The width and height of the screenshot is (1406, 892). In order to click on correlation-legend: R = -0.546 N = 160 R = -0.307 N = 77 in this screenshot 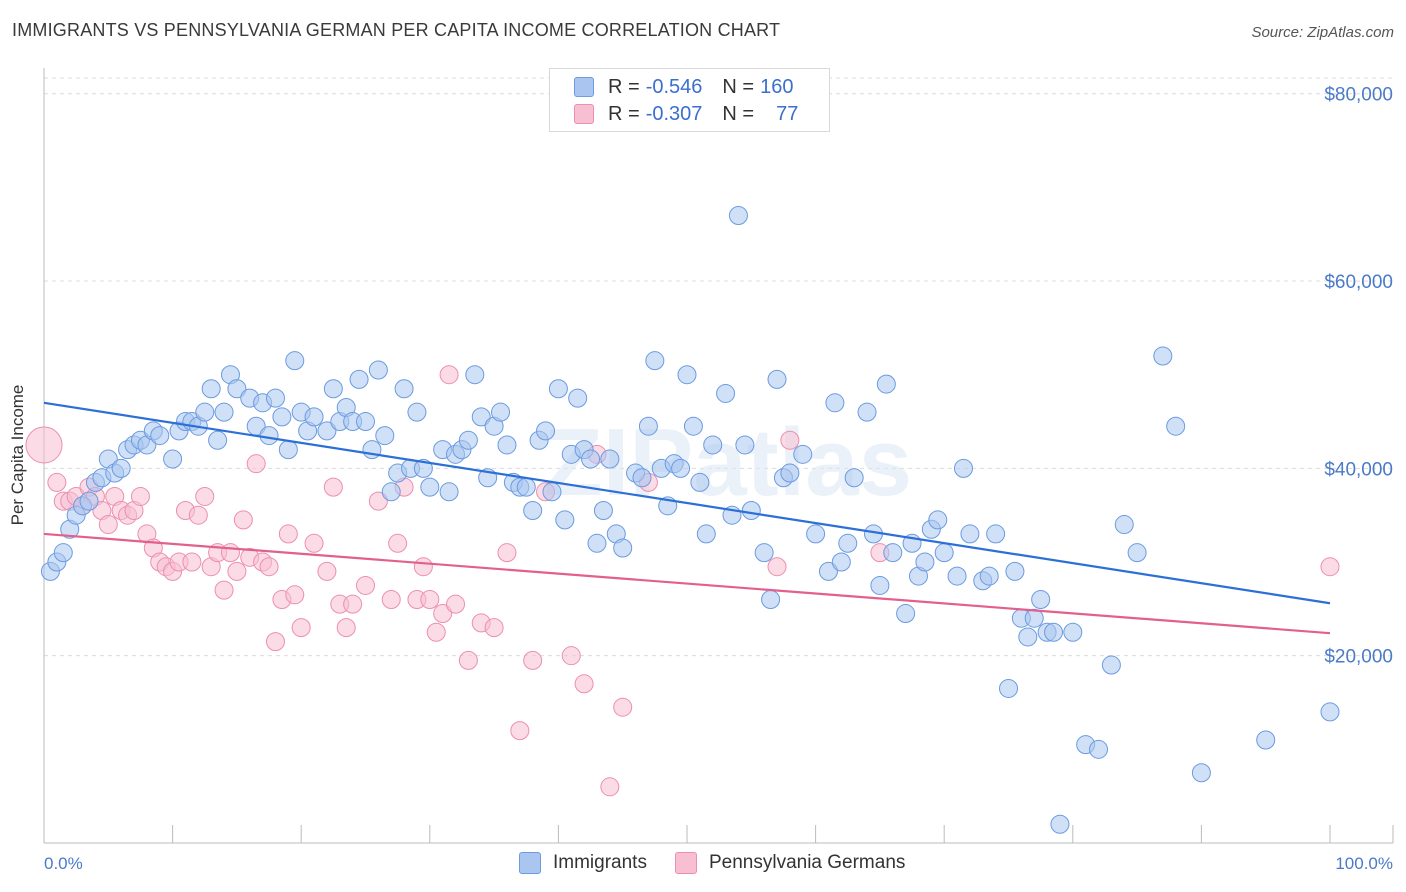, I will do `click(689, 100)`.